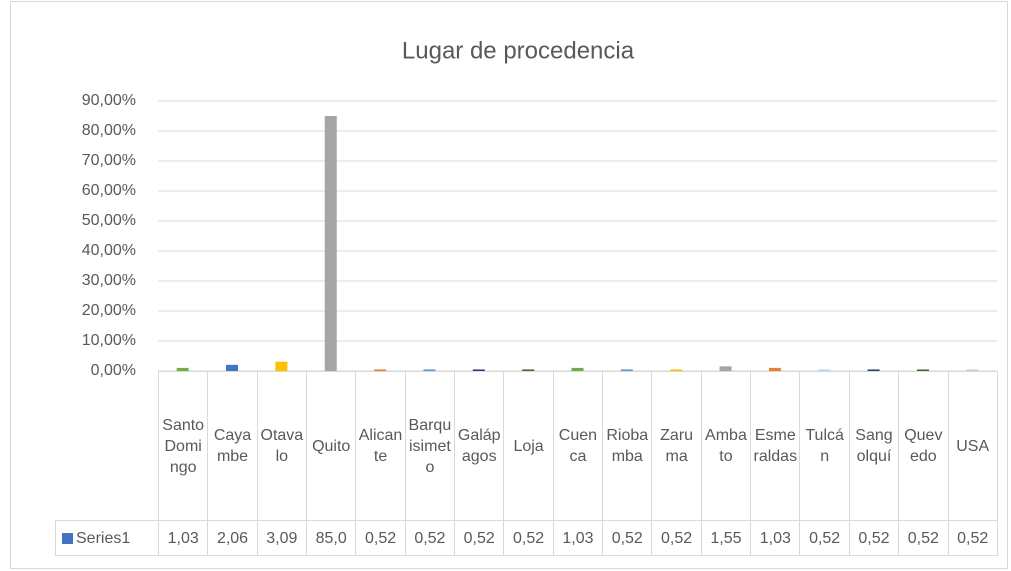 Image resolution: width=1011 pixels, height=571 pixels. What do you see at coordinates (972, 446) in the screenshot?
I see `x-tick-label: USA` at bounding box center [972, 446].